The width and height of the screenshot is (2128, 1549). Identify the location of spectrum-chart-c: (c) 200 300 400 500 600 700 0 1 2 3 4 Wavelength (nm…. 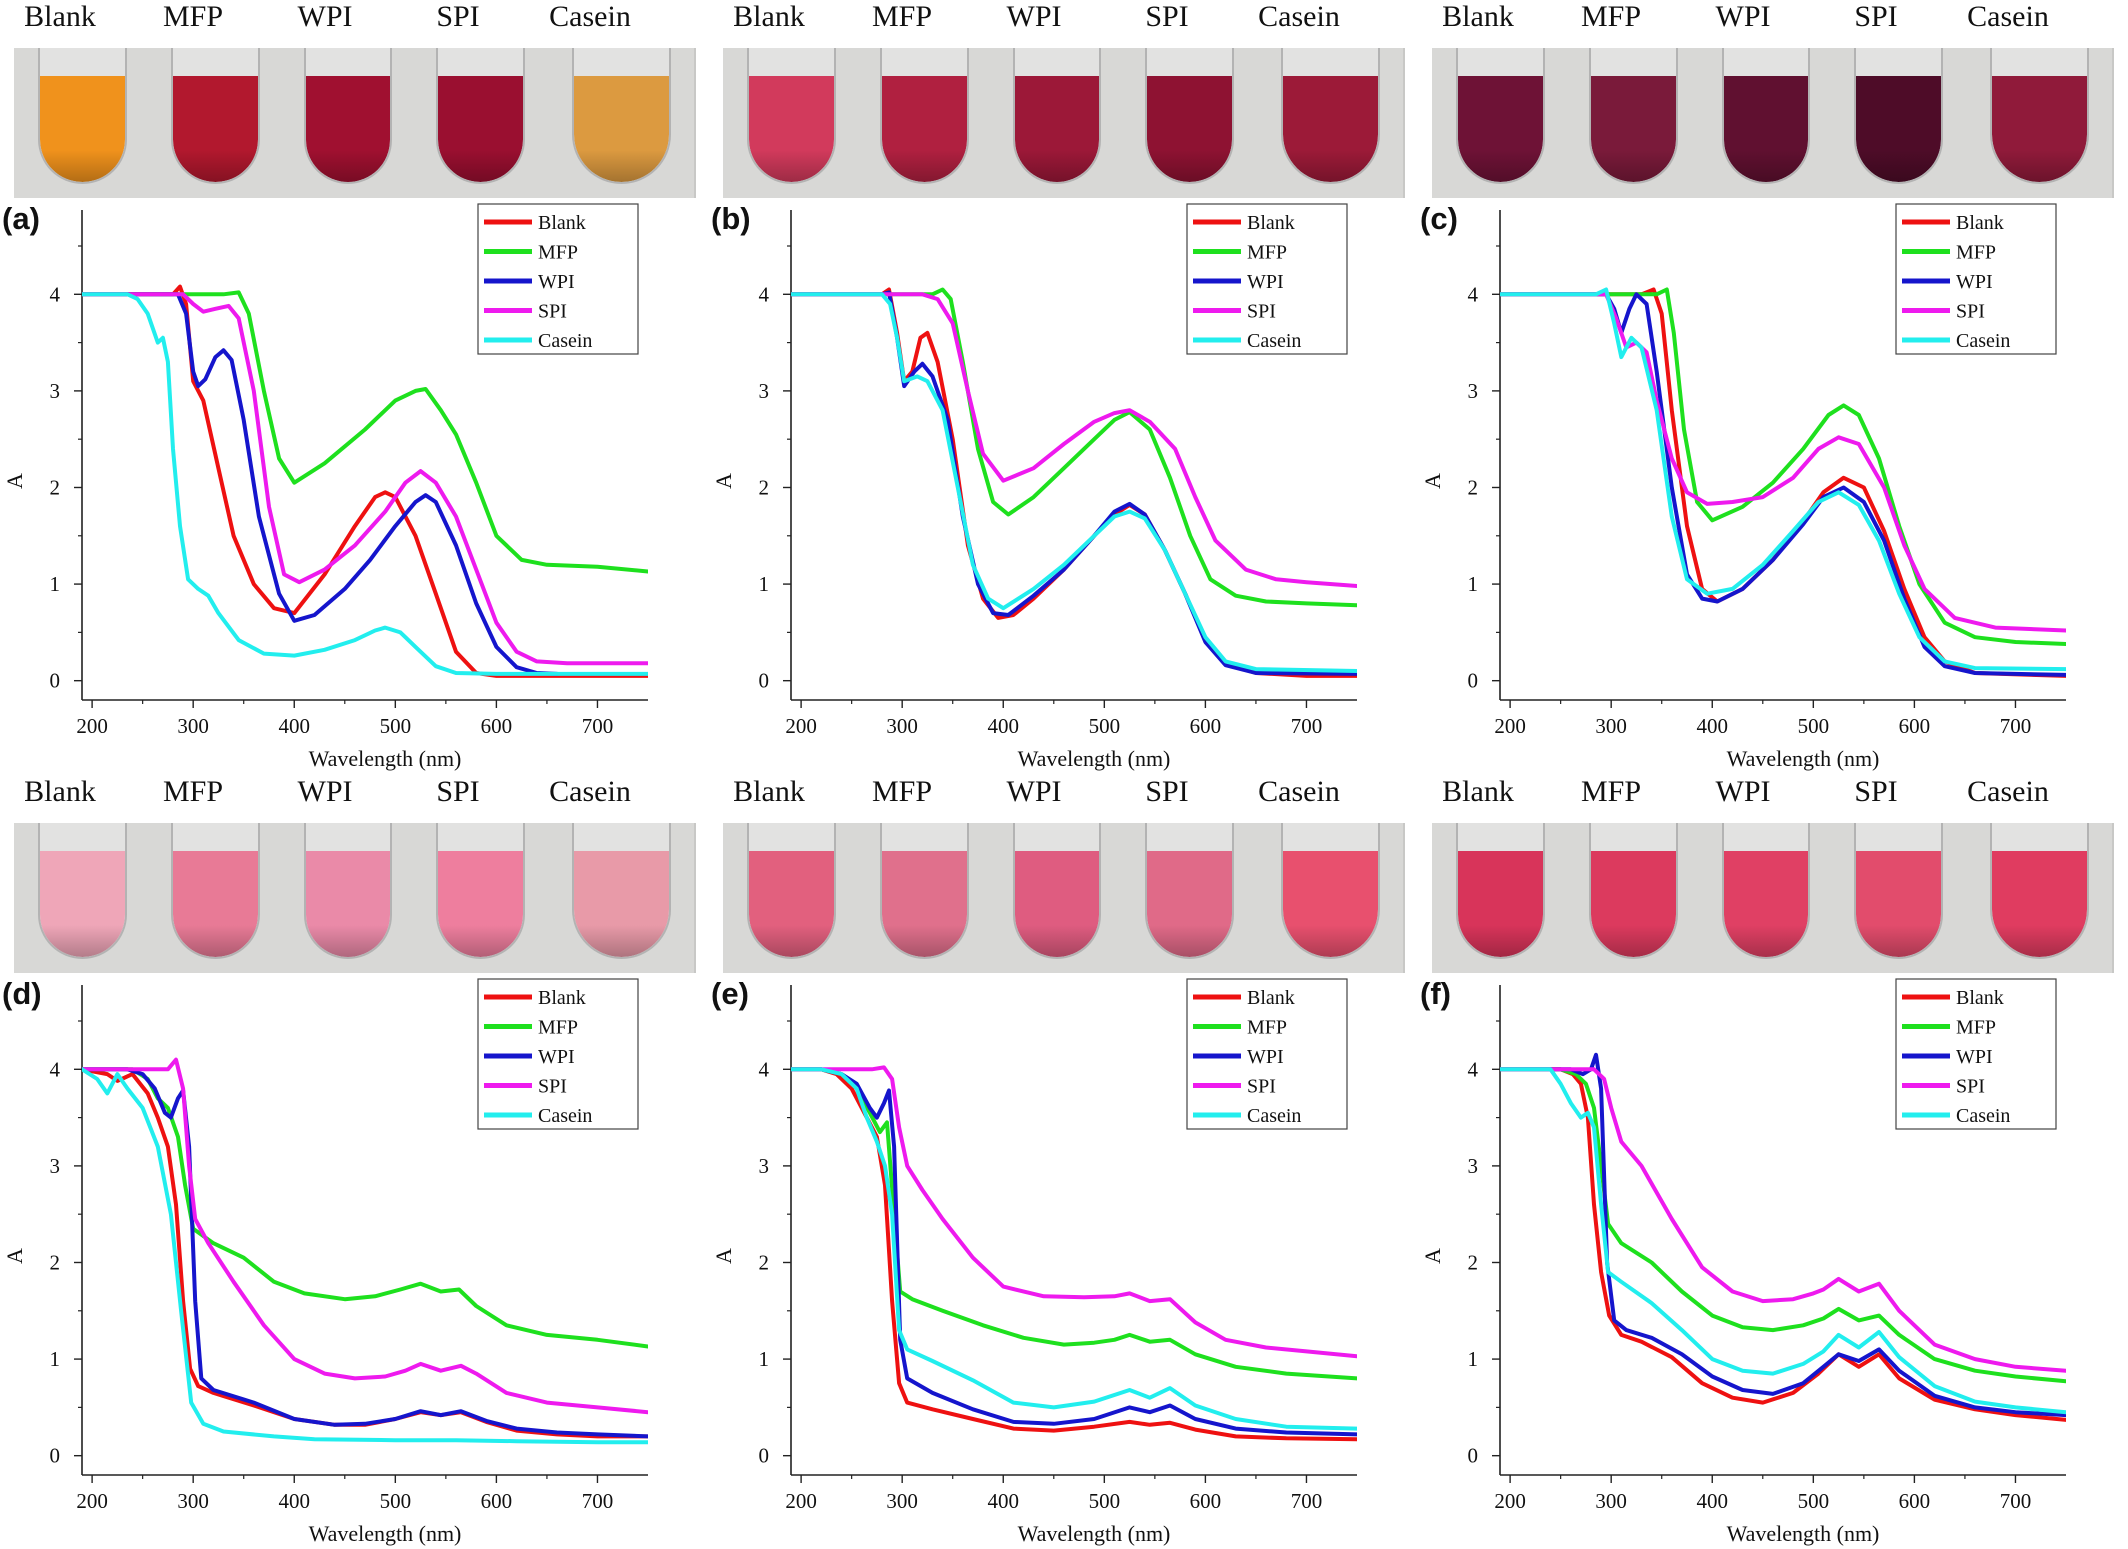
(1743, 486).